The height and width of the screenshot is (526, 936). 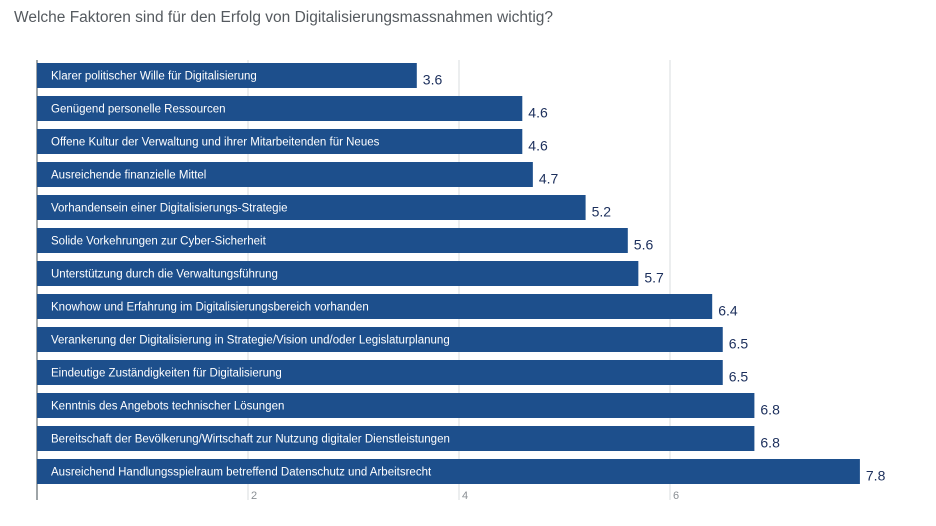 What do you see at coordinates (728, 311) in the screenshot?
I see `bar-value-label: 6.4` at bounding box center [728, 311].